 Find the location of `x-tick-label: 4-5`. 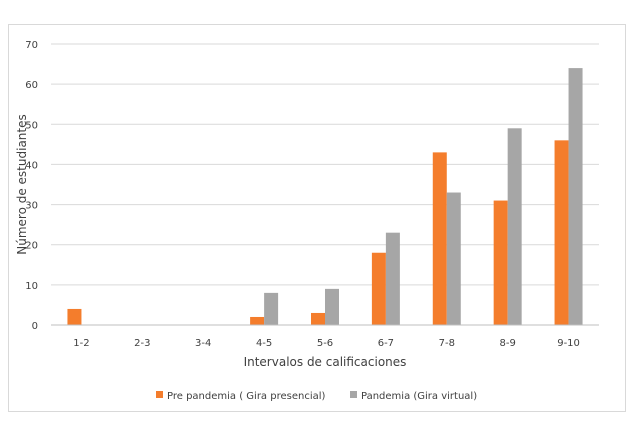

x-tick-label: 4-5 is located at coordinates (264, 343).